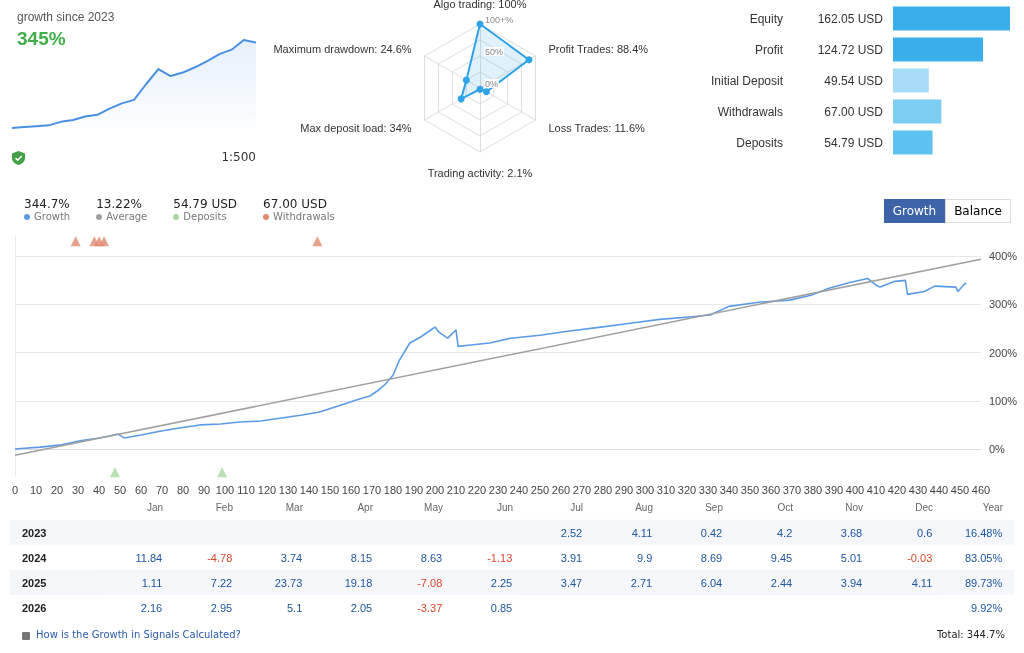  What do you see at coordinates (204, 489) in the screenshot?
I see `x-tick-label: 90` at bounding box center [204, 489].